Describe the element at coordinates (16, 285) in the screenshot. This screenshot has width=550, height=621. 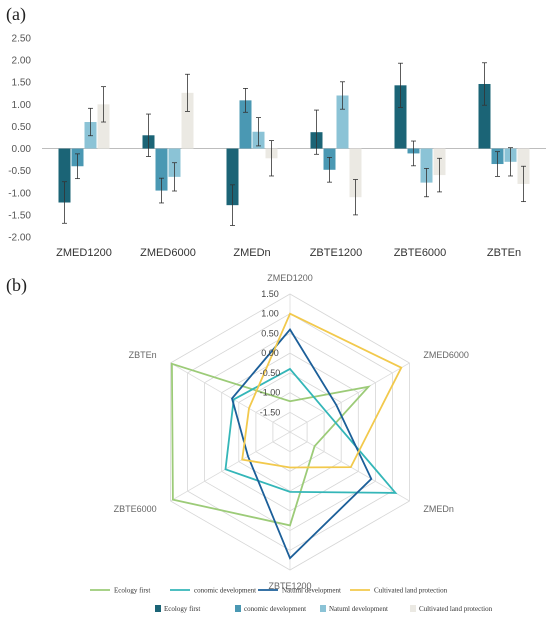
I see `panel-label-b: (b)` at that location.